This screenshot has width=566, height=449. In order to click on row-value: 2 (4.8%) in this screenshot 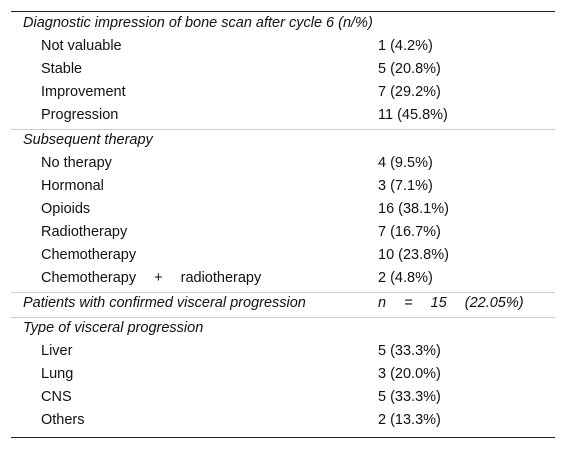, I will do `click(405, 278)`.